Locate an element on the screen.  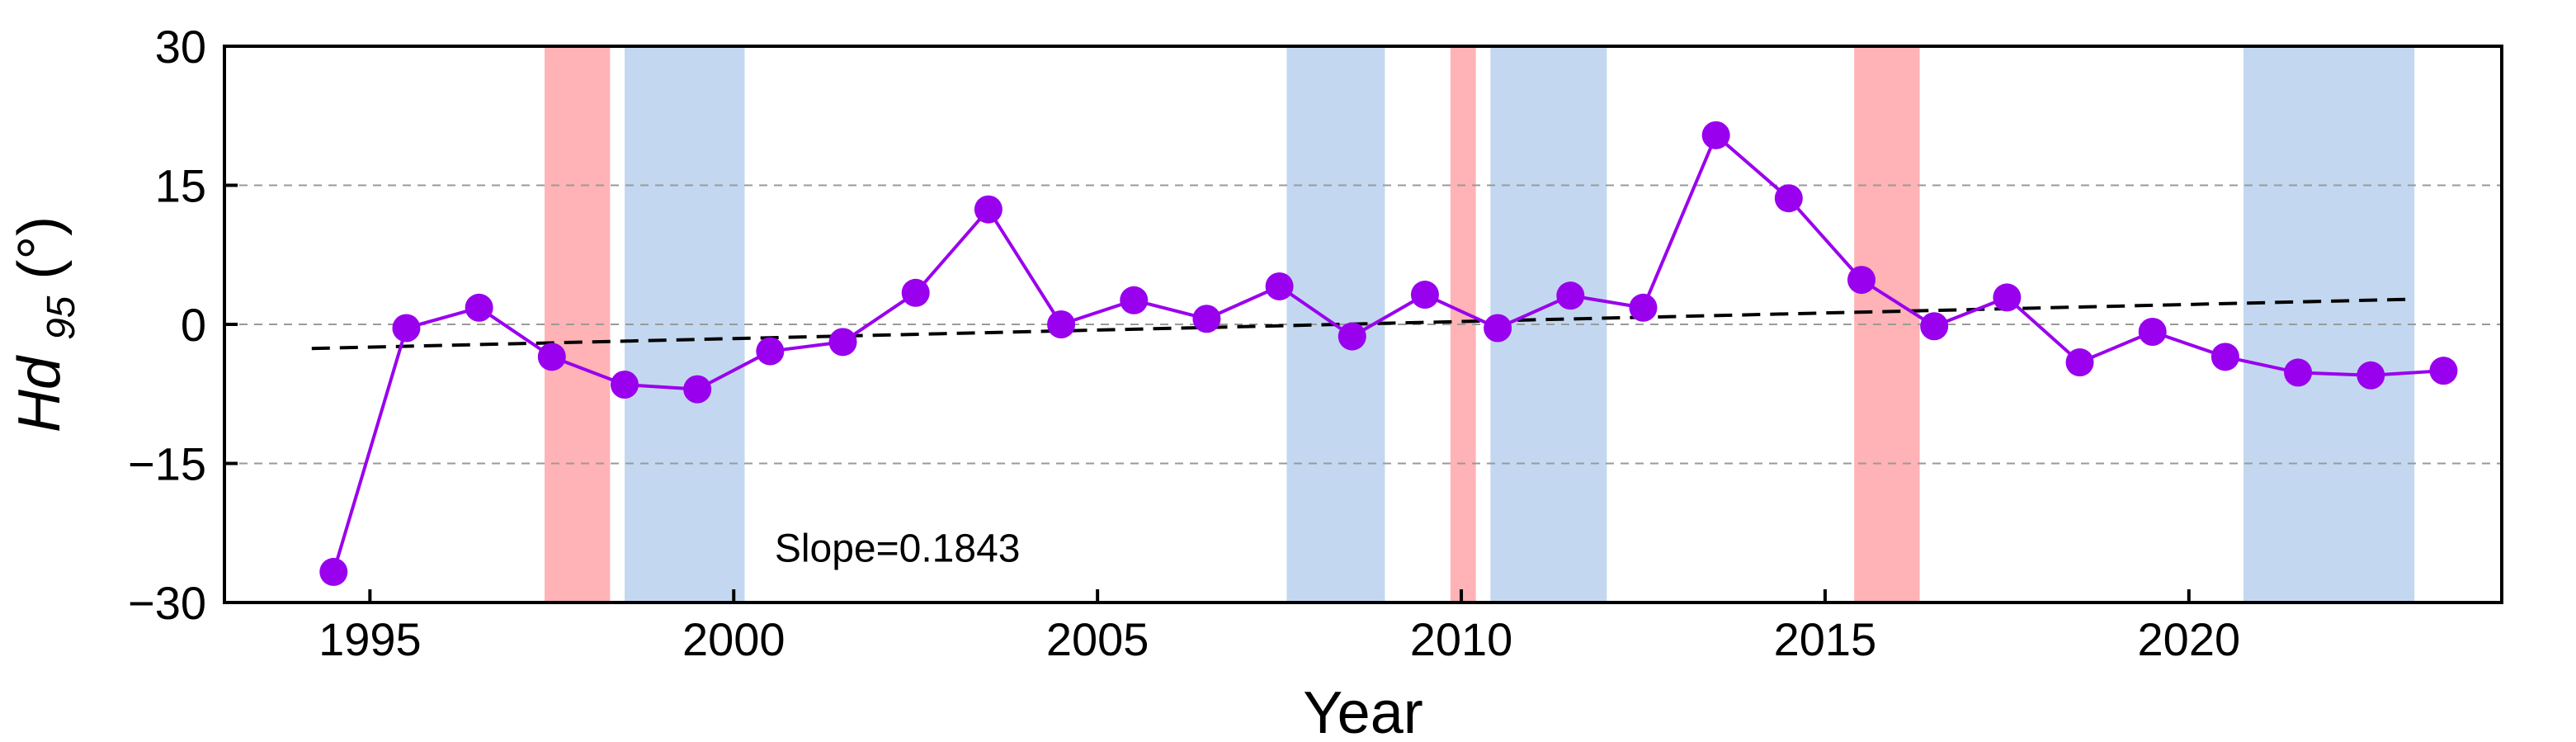
y-axis-title-subscript: 95 is located at coordinates (61, 317).